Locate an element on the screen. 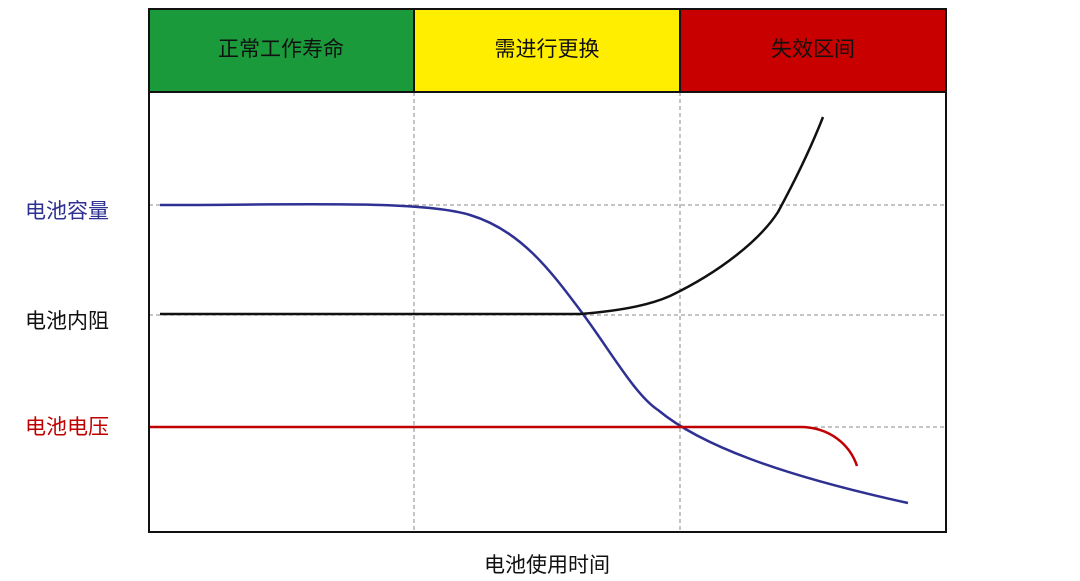  zone-label: 失效区间 is located at coordinates (813, 49).